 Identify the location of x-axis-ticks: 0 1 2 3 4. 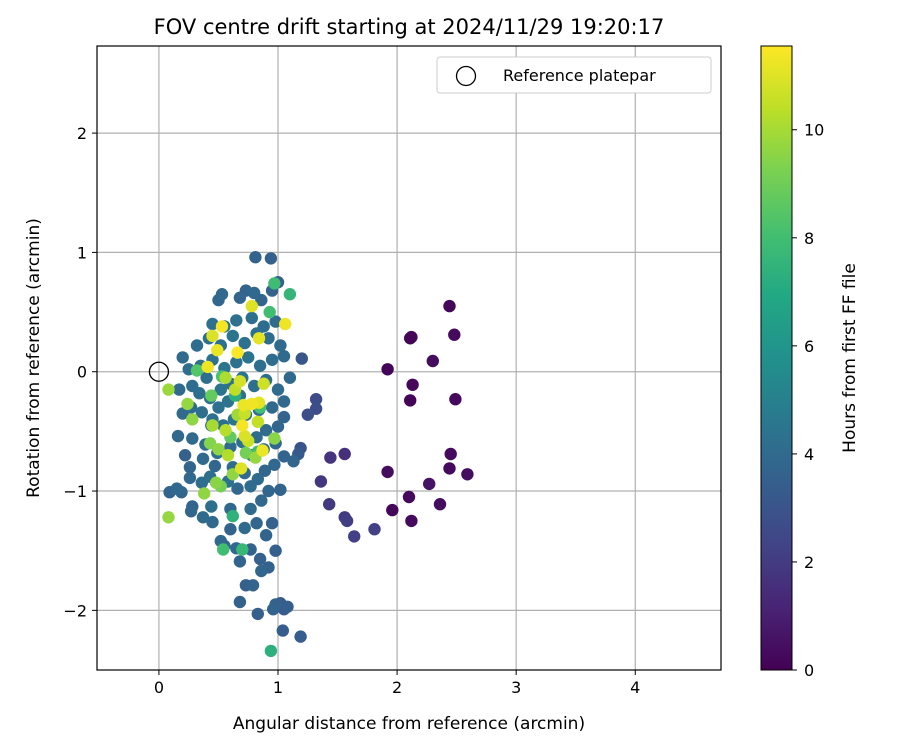
(397, 683).